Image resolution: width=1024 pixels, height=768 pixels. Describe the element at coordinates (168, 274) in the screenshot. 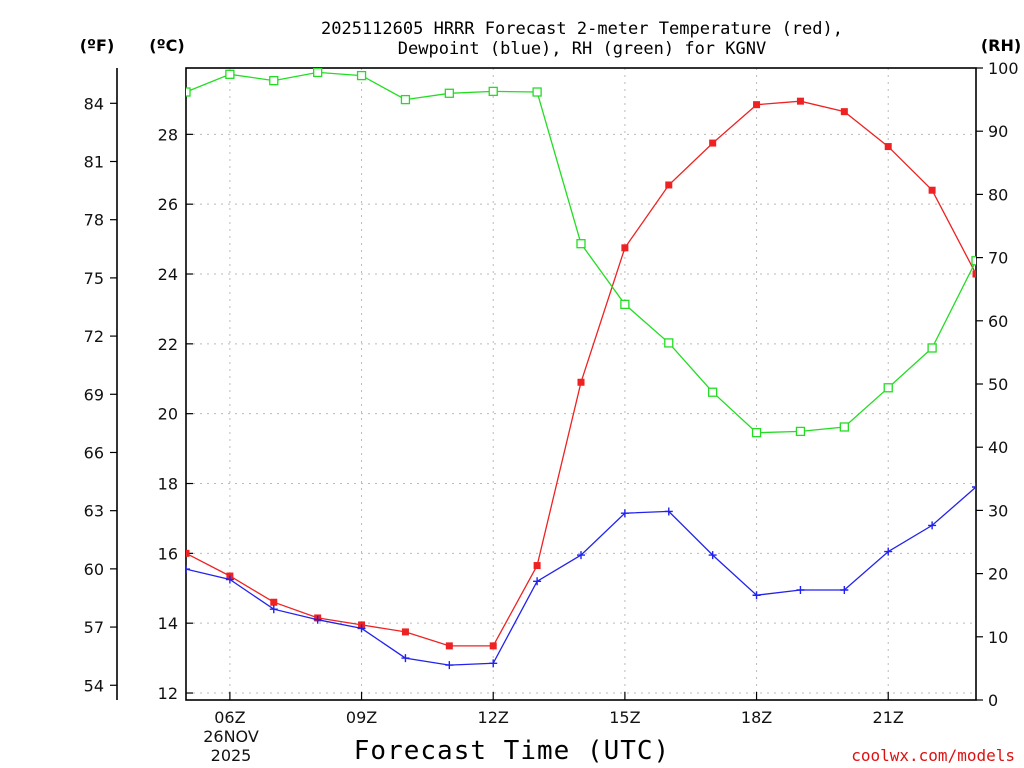

I see `celsius-tick-label: 24` at that location.